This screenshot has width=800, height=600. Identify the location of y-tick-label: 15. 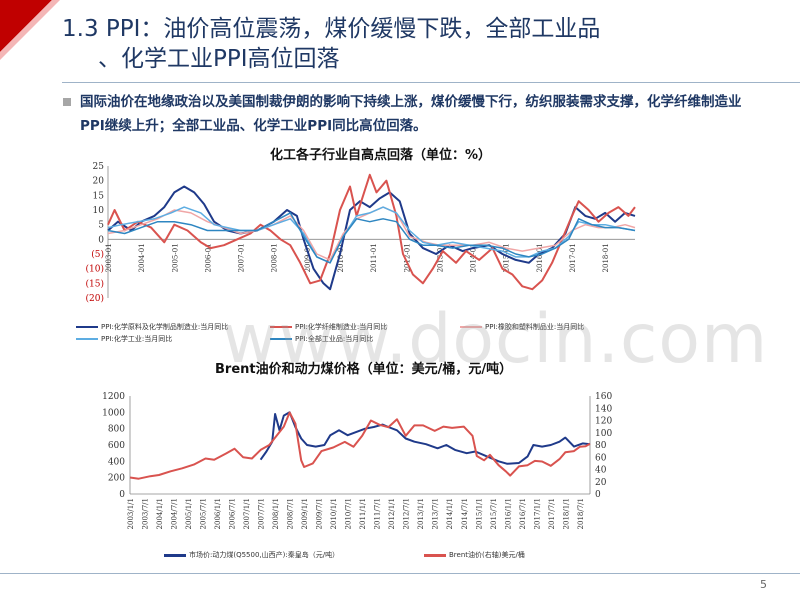
(99, 196).